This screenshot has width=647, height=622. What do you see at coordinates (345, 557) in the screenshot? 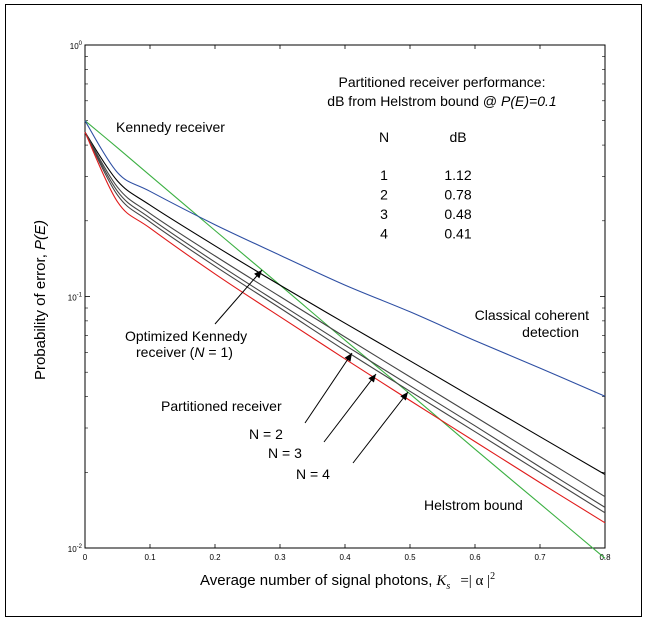
I see `x-tick-label: 0.4` at bounding box center [345, 557].